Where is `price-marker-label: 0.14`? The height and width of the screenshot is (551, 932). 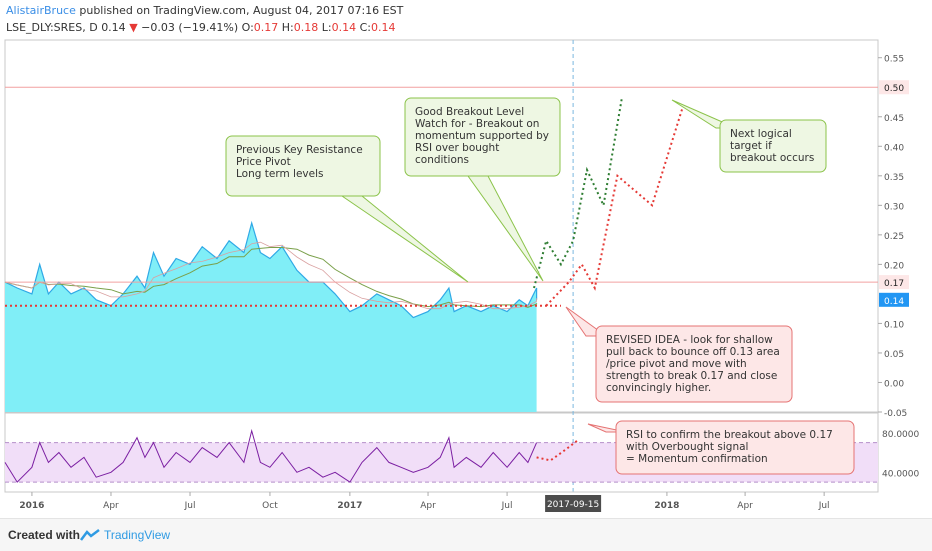
price-marker-label: 0.14 is located at coordinates (894, 302).